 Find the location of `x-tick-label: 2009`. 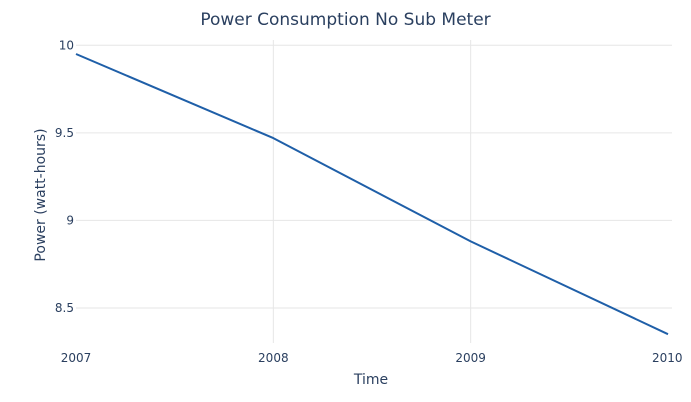

x-tick-label: 2009 is located at coordinates (470, 358).